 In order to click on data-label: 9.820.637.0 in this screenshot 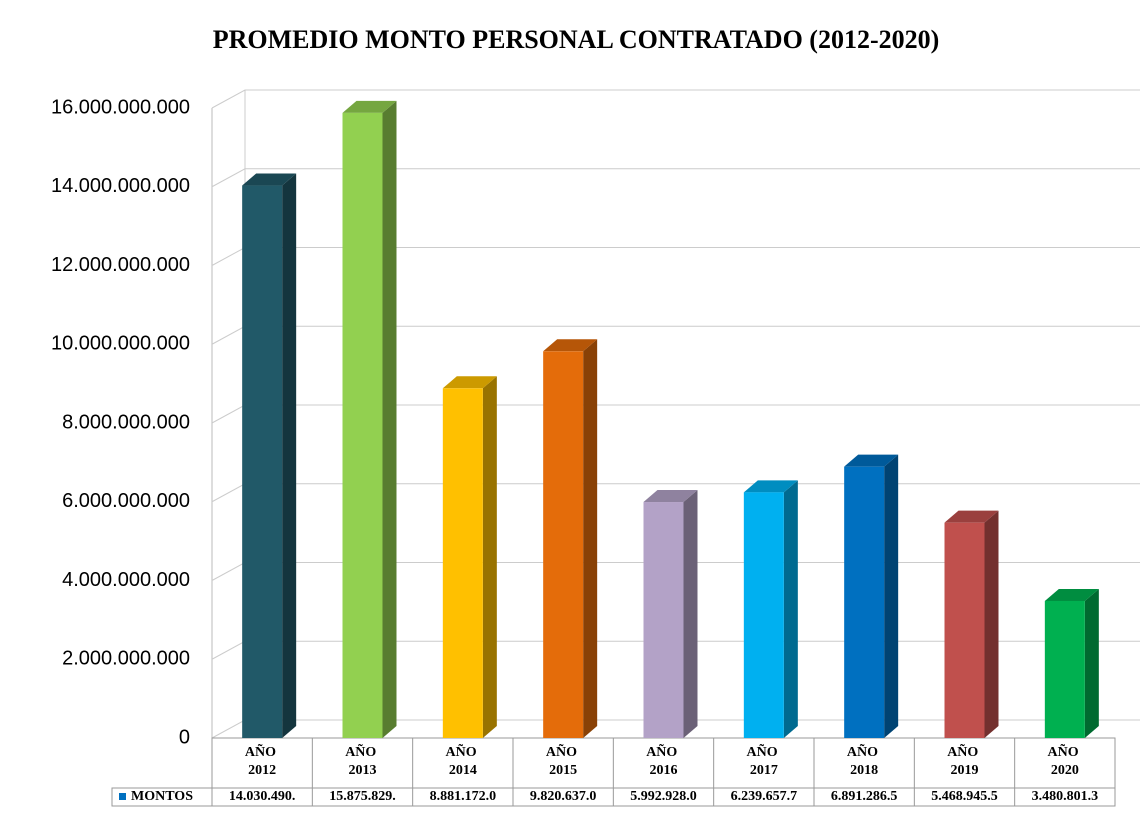, I will do `click(563, 796)`.